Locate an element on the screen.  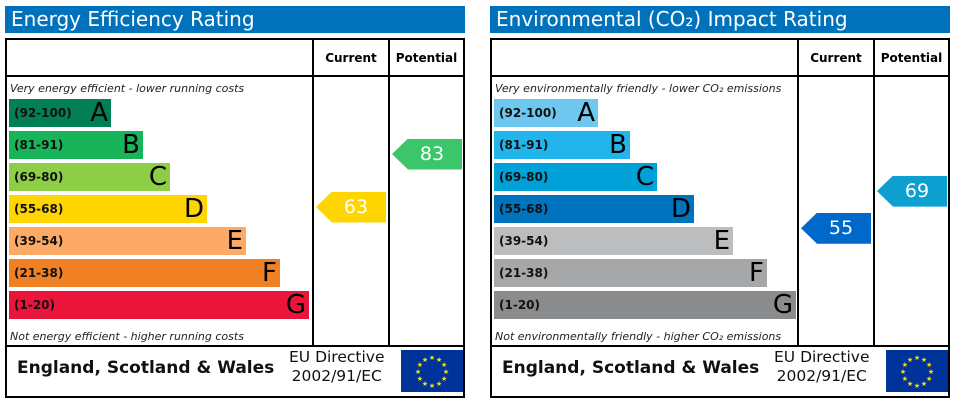
current-rating-arrow: 63 is located at coordinates (351, 207).